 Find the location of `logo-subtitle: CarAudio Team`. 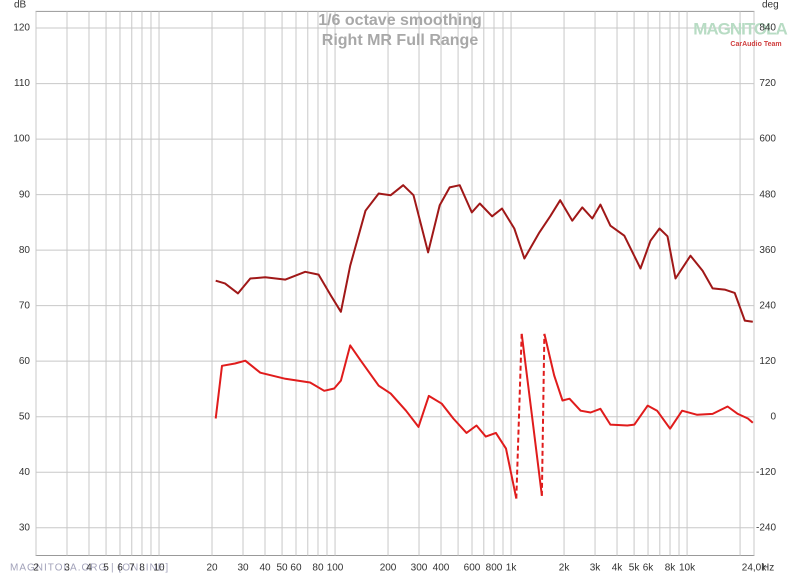

logo-subtitle: CarAudio Team is located at coordinates (755, 44).